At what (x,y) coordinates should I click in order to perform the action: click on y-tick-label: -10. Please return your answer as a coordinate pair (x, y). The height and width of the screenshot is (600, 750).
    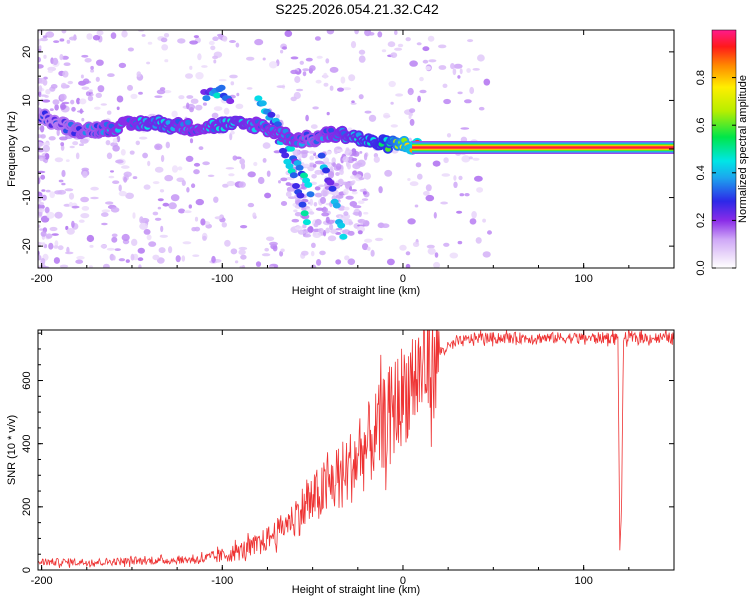
    Looking at the image, I should click on (27, 198).